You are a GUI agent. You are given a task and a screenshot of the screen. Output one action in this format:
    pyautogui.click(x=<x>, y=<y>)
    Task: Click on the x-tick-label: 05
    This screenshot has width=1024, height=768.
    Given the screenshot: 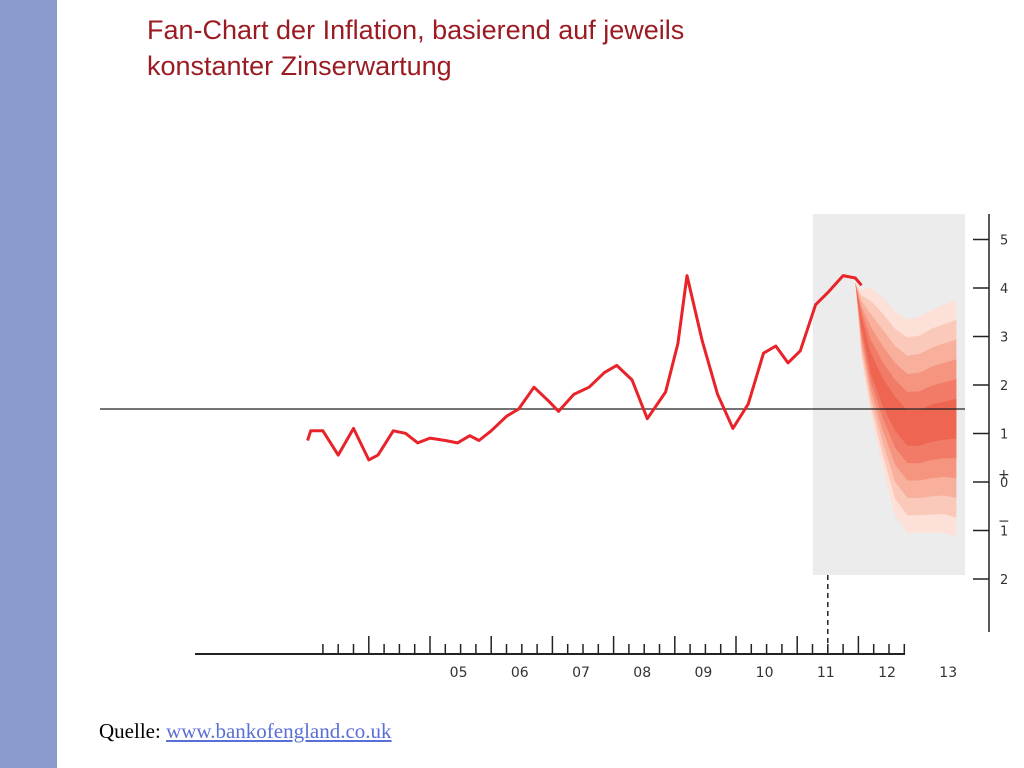 What is the action you would take?
    pyautogui.click(x=459, y=673)
    